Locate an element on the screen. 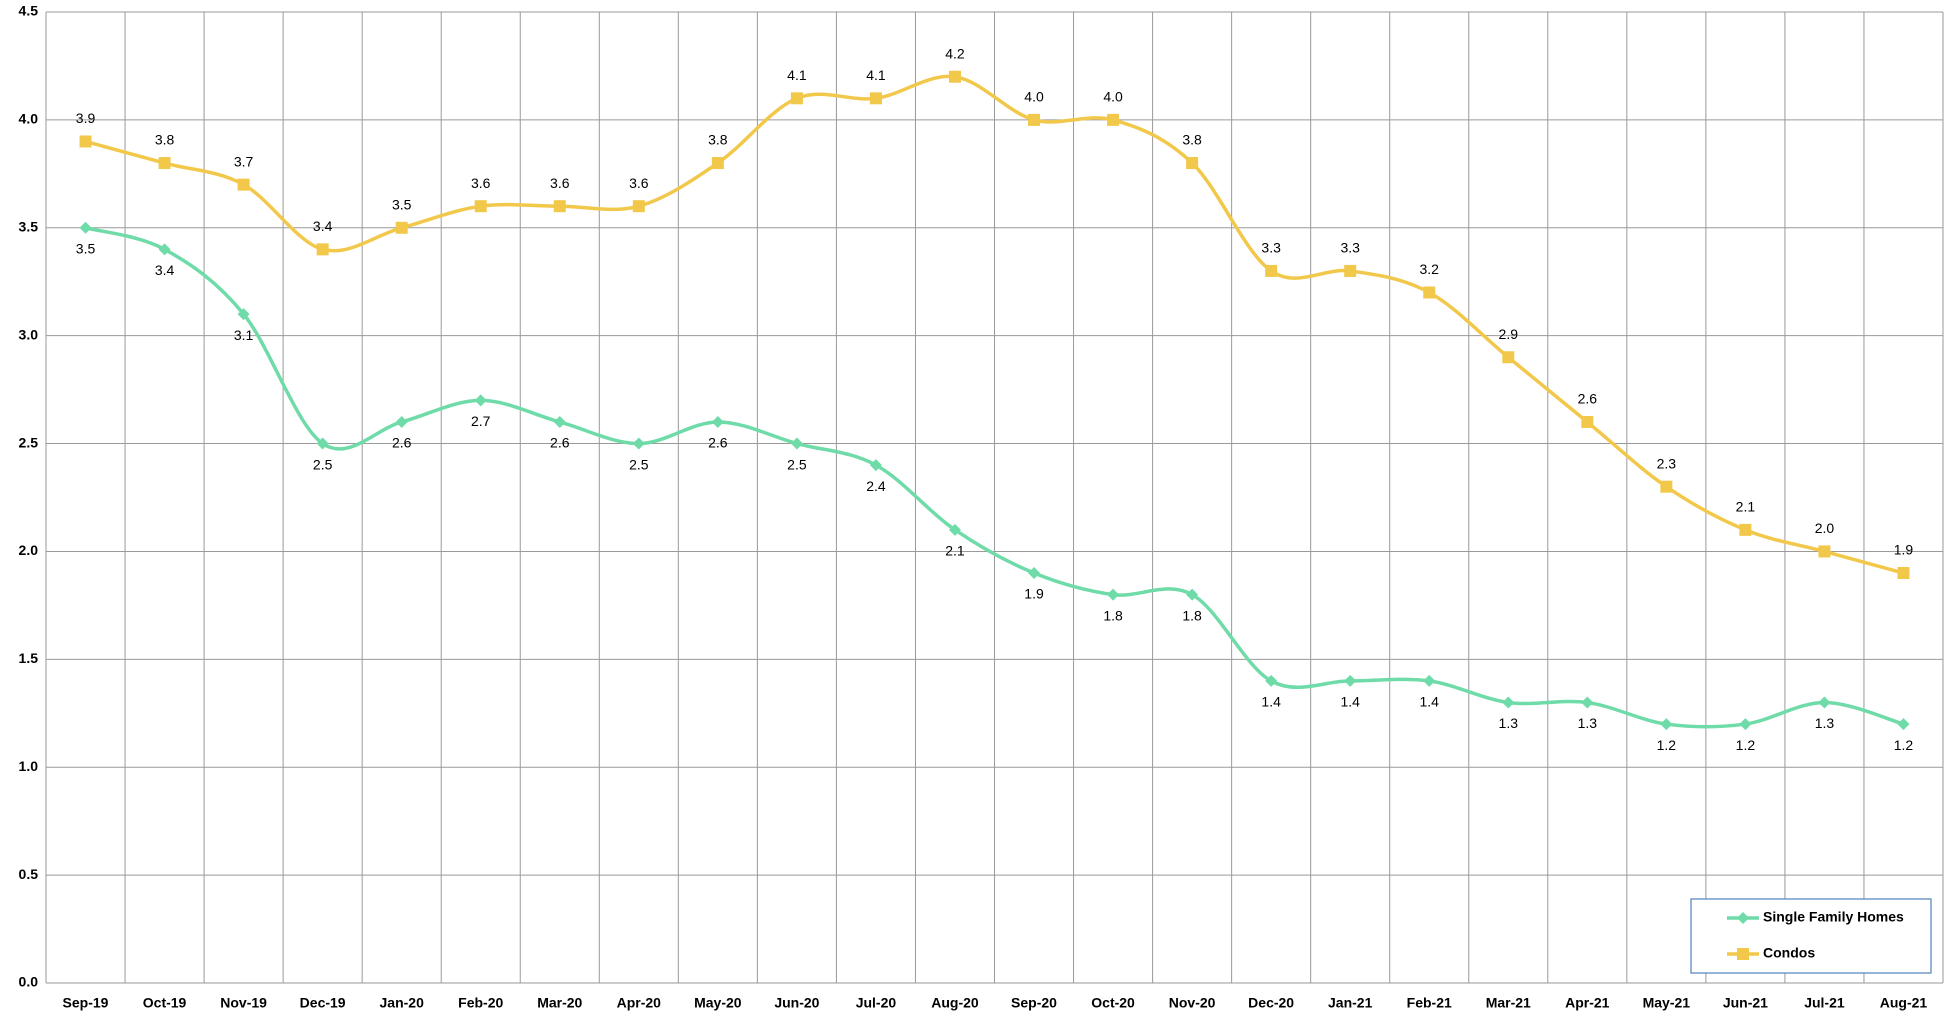 The width and height of the screenshot is (1953, 1016). x-tick-label: Apr-21 is located at coordinates (1587, 1003).